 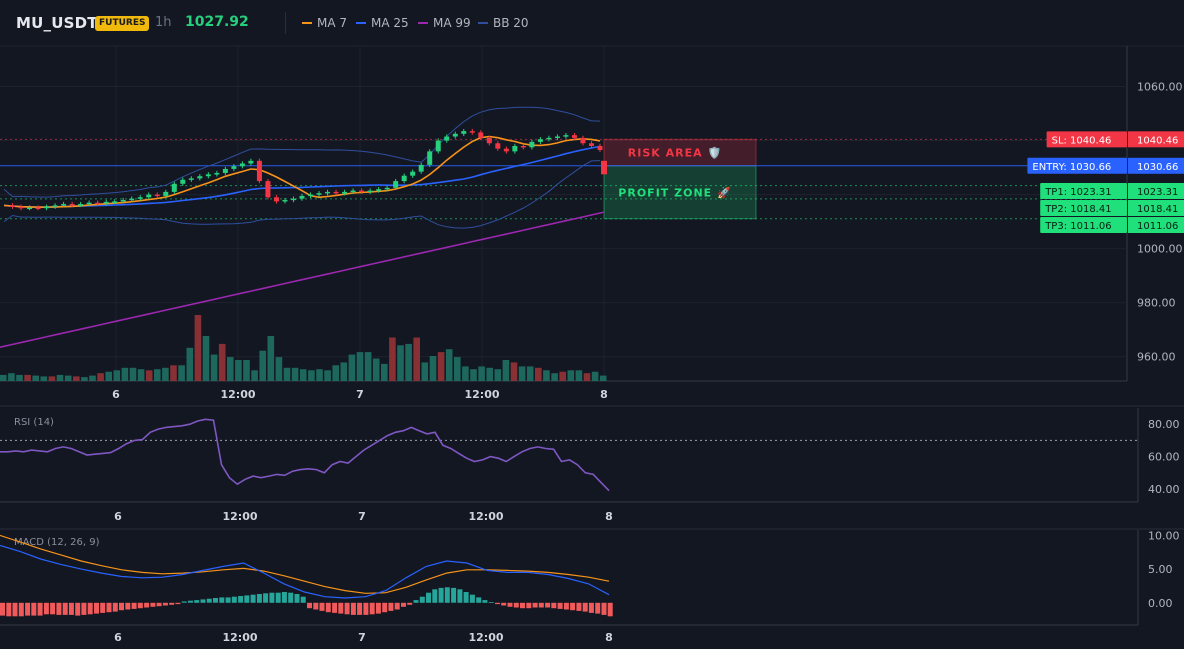 What do you see at coordinates (362, 637) in the screenshot?
I see `macd-xtick-2: 7` at bounding box center [362, 637].